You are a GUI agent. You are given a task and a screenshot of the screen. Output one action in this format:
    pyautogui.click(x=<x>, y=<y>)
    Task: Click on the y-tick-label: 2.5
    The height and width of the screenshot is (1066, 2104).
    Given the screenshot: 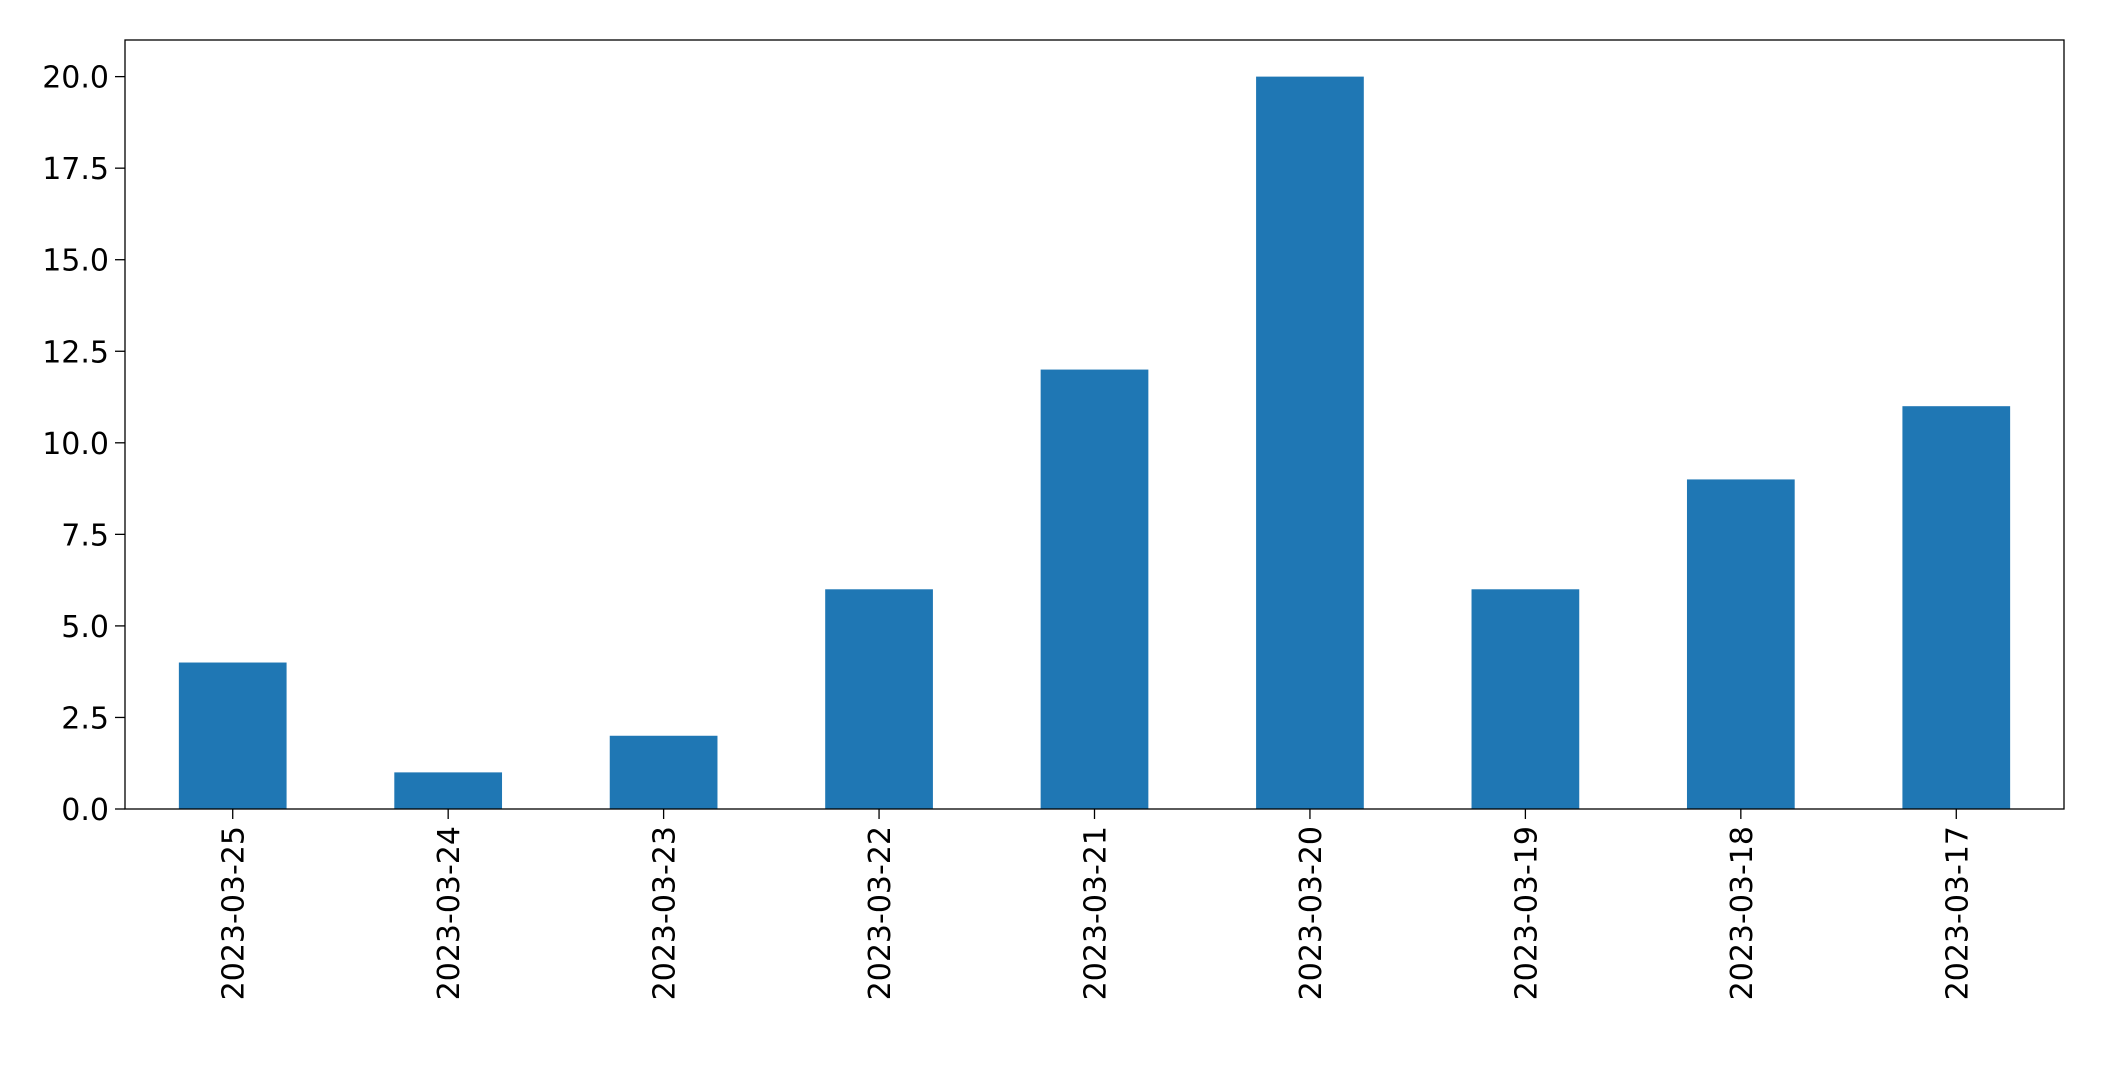 What is the action you would take?
    pyautogui.click(x=85, y=718)
    